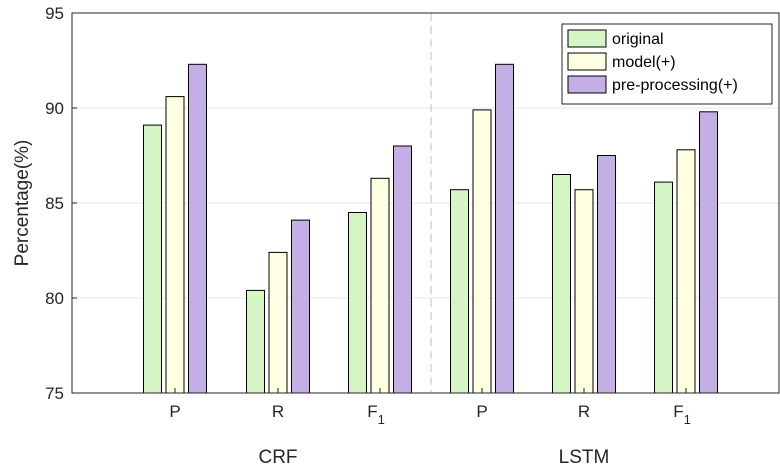  What do you see at coordinates (277, 457) in the screenshot?
I see `group-label: CRF` at bounding box center [277, 457].